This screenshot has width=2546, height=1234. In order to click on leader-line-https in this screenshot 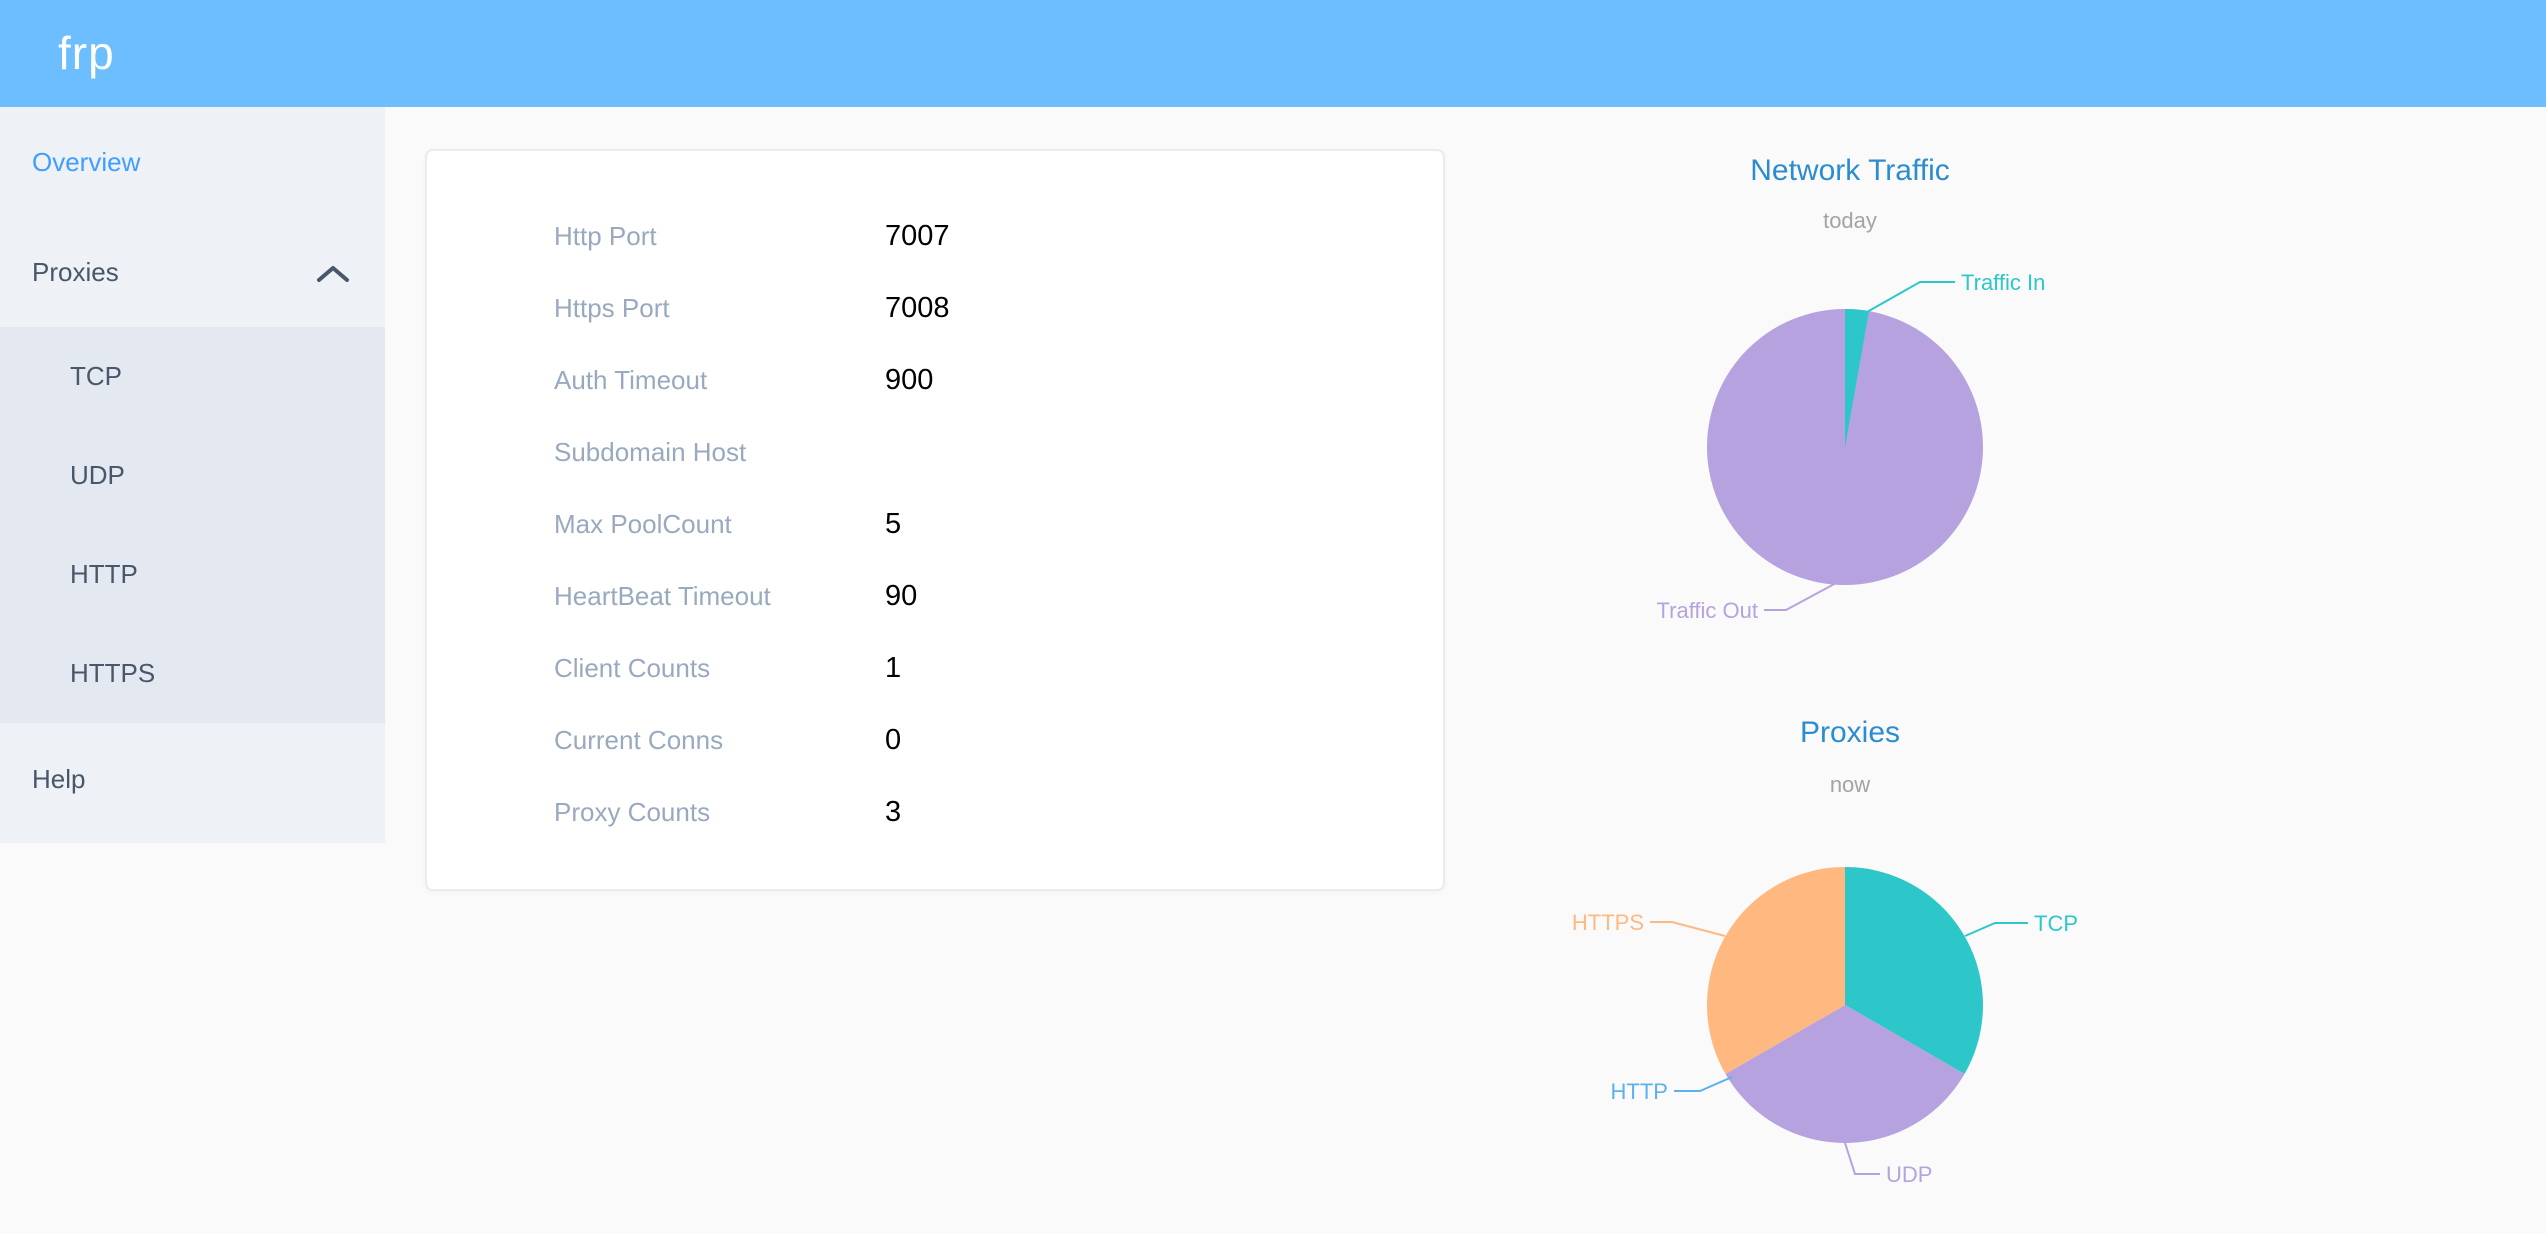, I will do `click(1688, 929)`.